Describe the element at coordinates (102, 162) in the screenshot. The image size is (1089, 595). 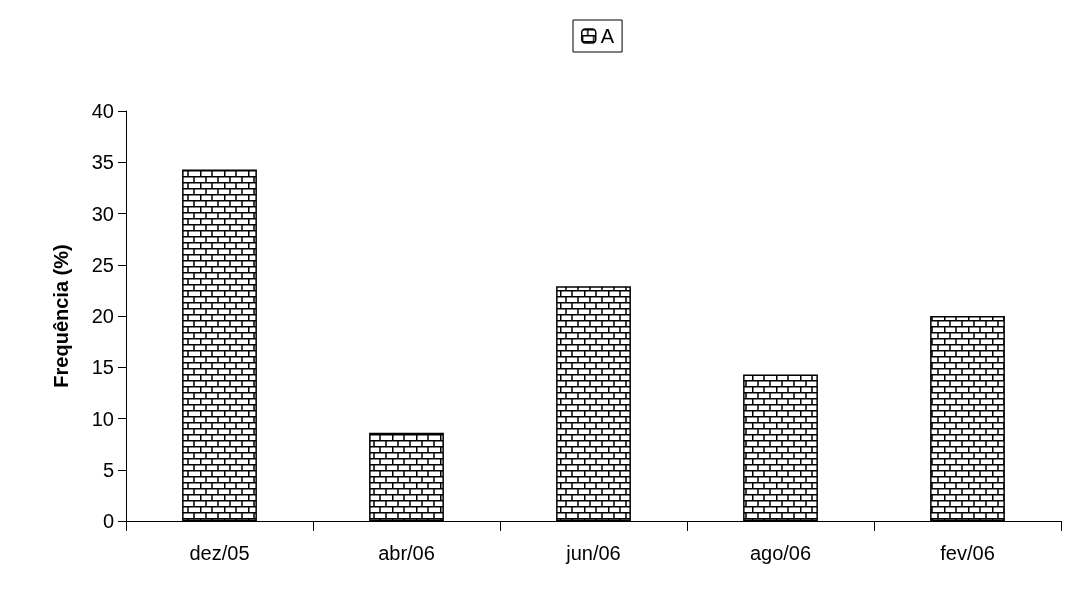
I see `y-tick-label: 35` at that location.